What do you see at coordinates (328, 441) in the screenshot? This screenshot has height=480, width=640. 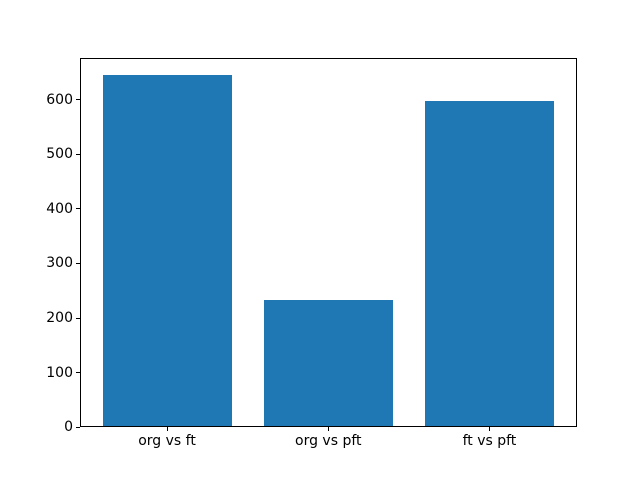 I see `x-tick-label-org-vs-pft: org vs pft` at bounding box center [328, 441].